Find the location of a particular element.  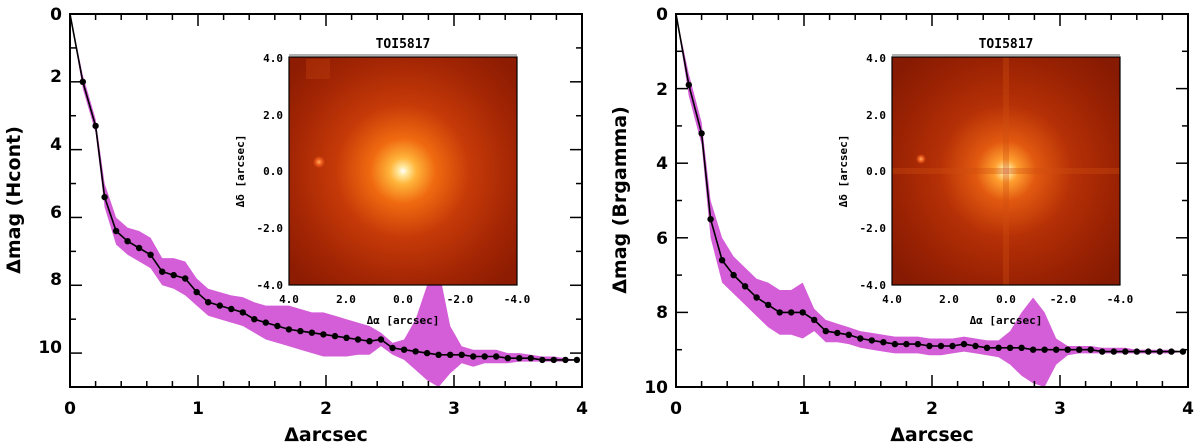

left-inset-x-tick: 2.0 is located at coordinates (346, 299).